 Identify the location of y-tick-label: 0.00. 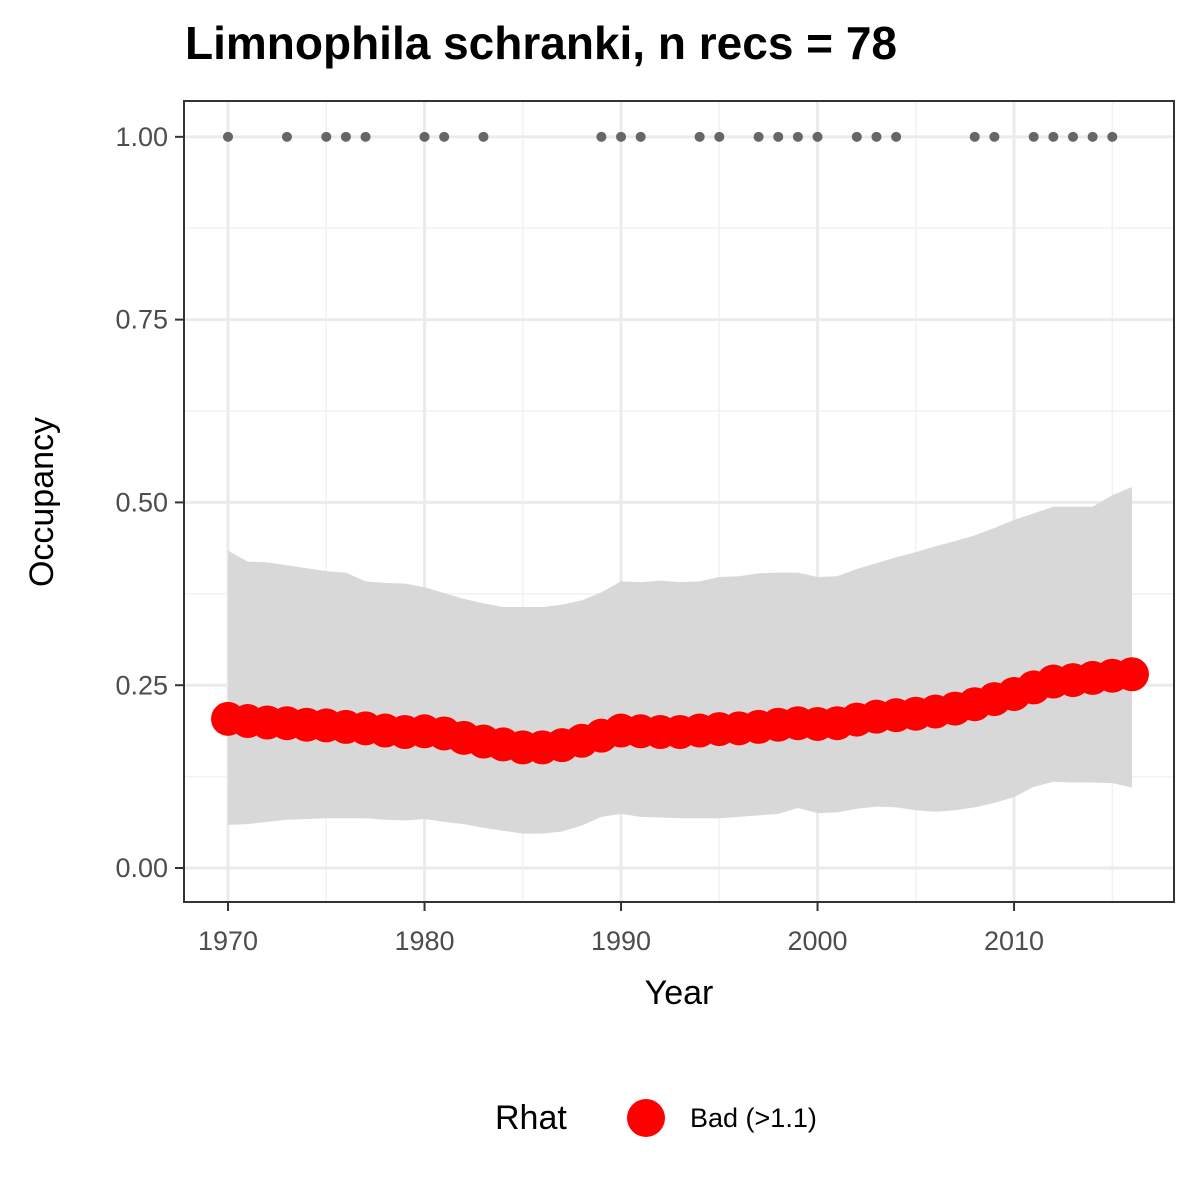
(141, 868).